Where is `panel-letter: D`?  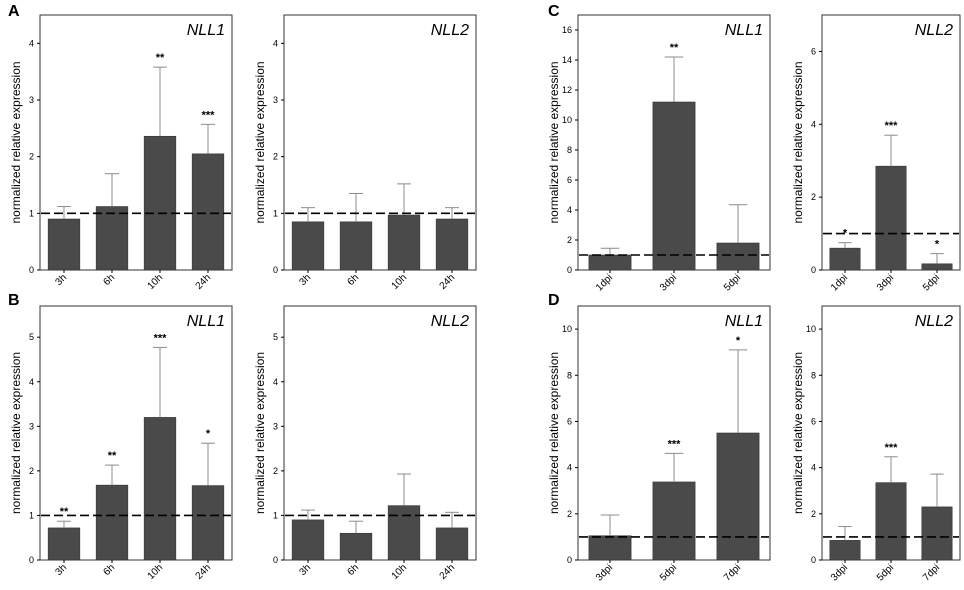
panel-letter: D is located at coordinates (554, 300).